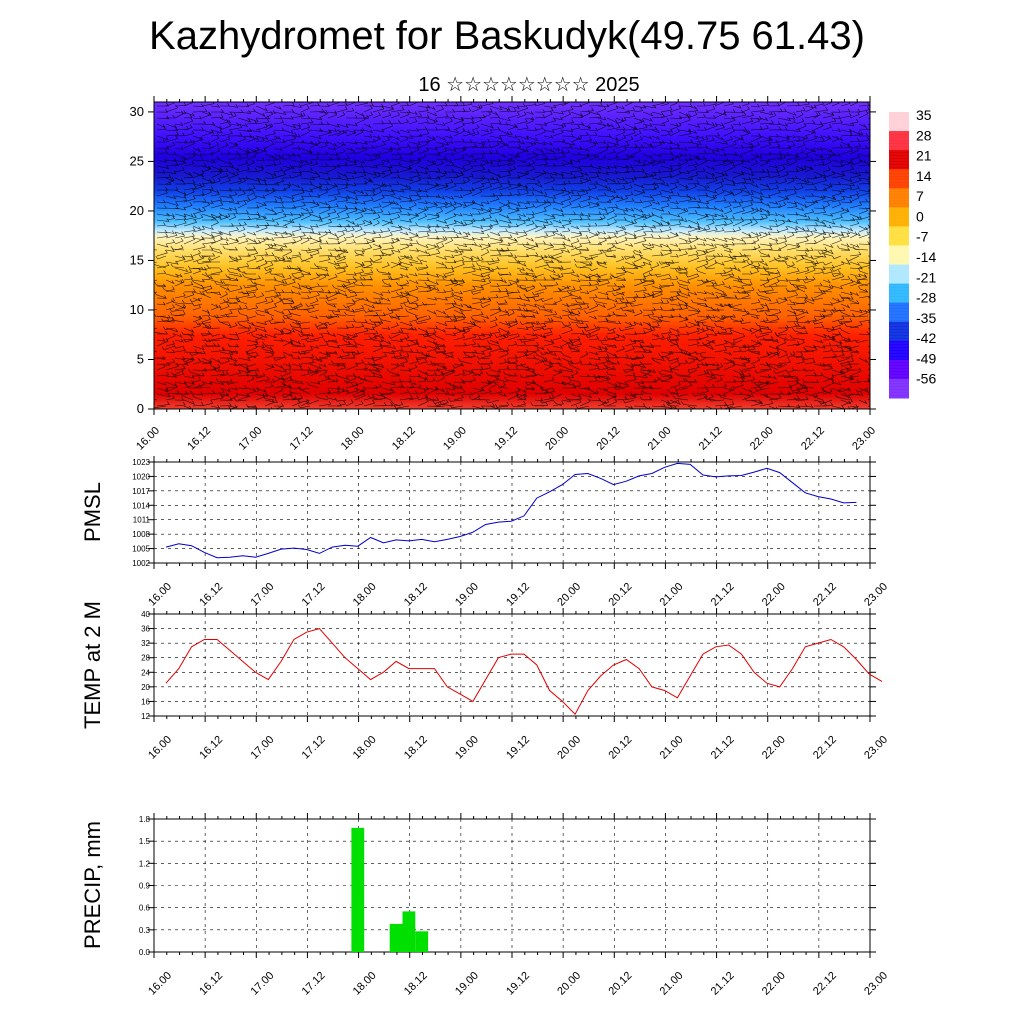  I want to click on colorbar-label: -42, so click(926, 338).